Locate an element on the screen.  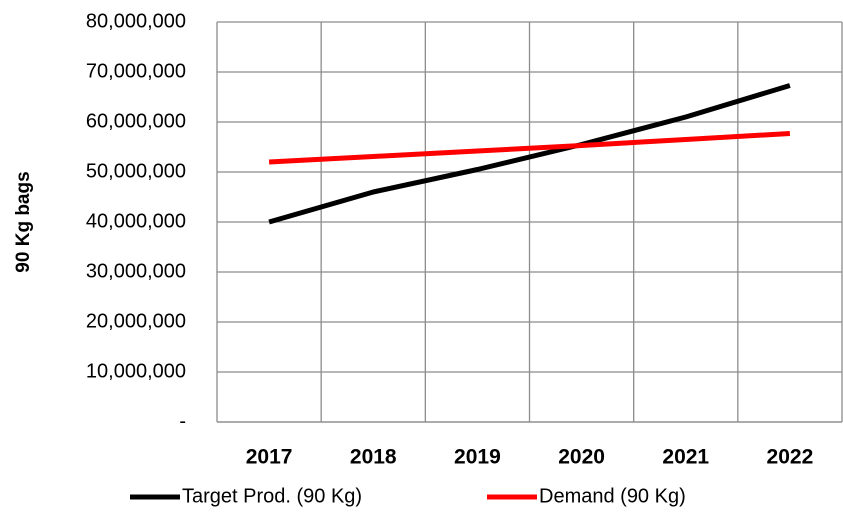
y-tick-label: 50,000,000 is located at coordinates (136, 171).